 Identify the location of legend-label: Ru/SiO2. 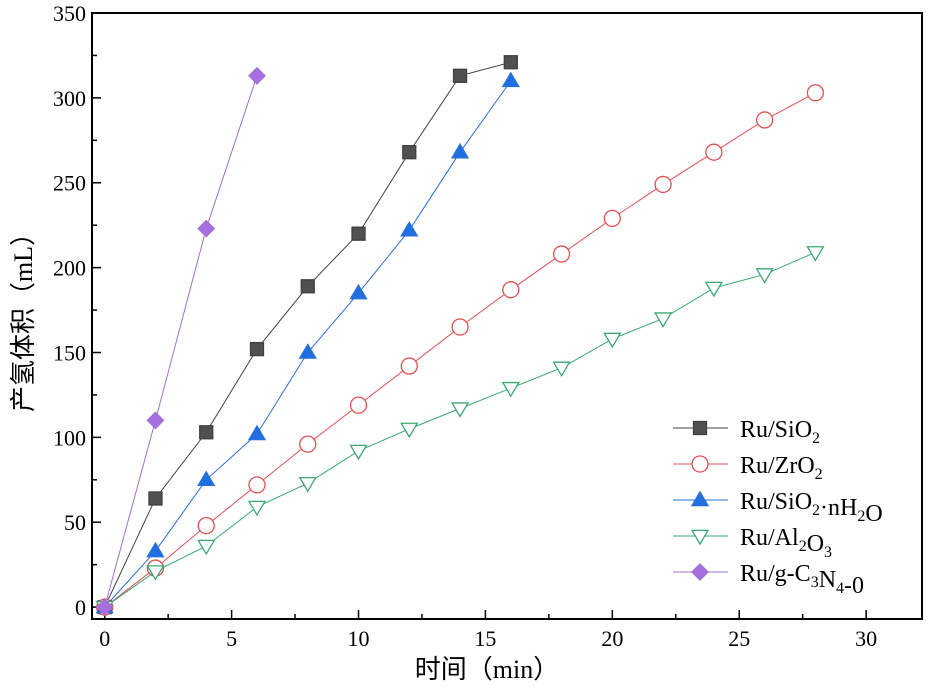
(780, 432).